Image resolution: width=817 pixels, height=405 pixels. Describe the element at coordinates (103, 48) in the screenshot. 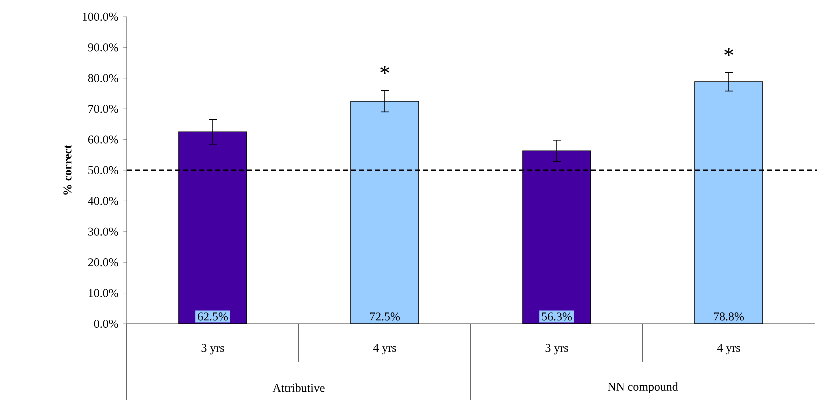

I see `y-tick-label: 90.0%` at that location.